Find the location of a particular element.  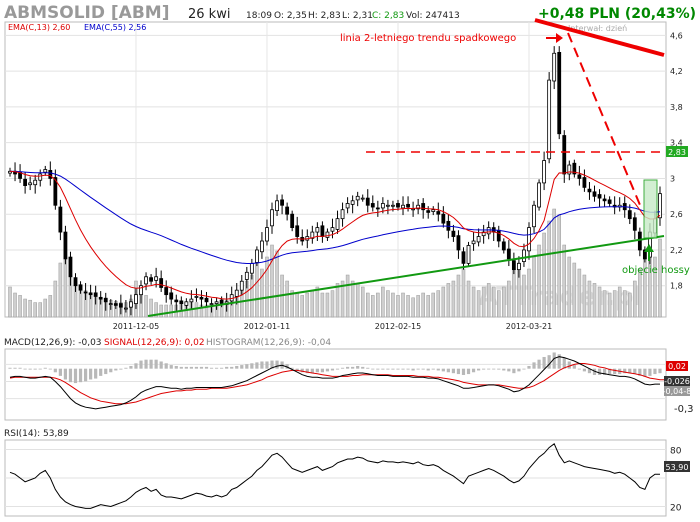

rsi-value-box is located at coordinates (677, 466).